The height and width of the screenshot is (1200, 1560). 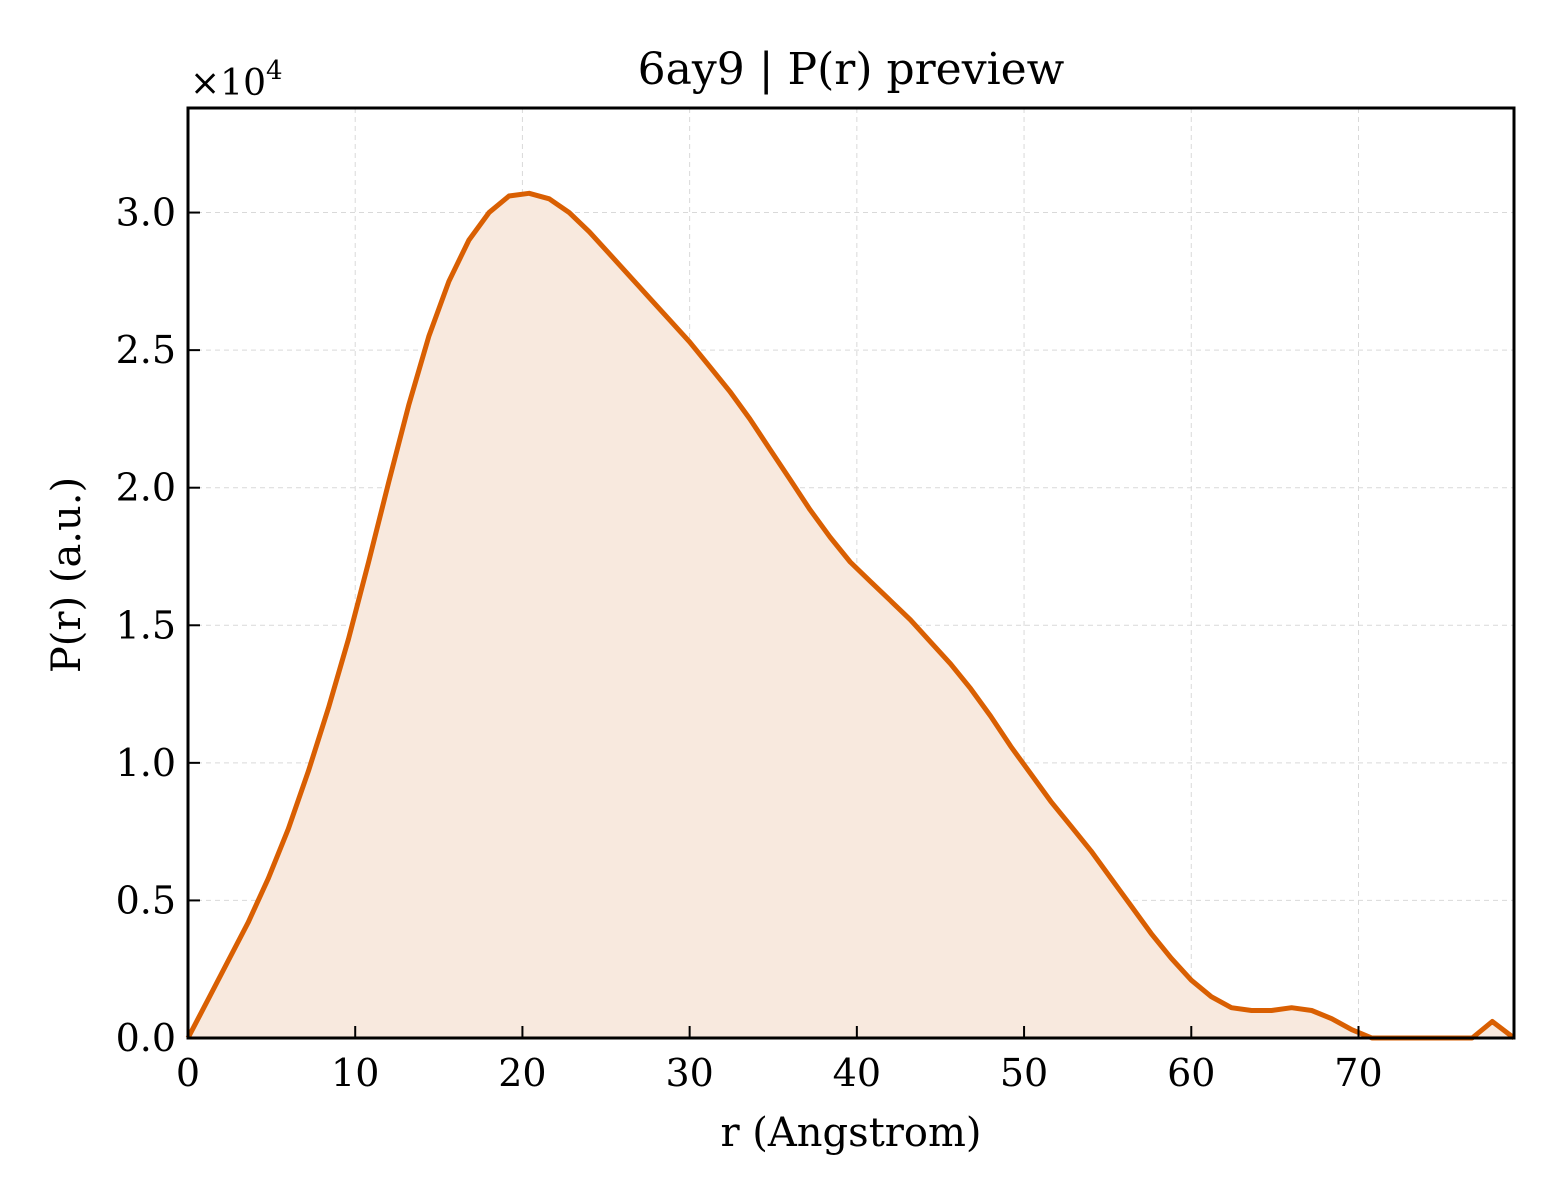 I want to click on y-axis-multiplier: ×10⁴, so click(x=236, y=80).